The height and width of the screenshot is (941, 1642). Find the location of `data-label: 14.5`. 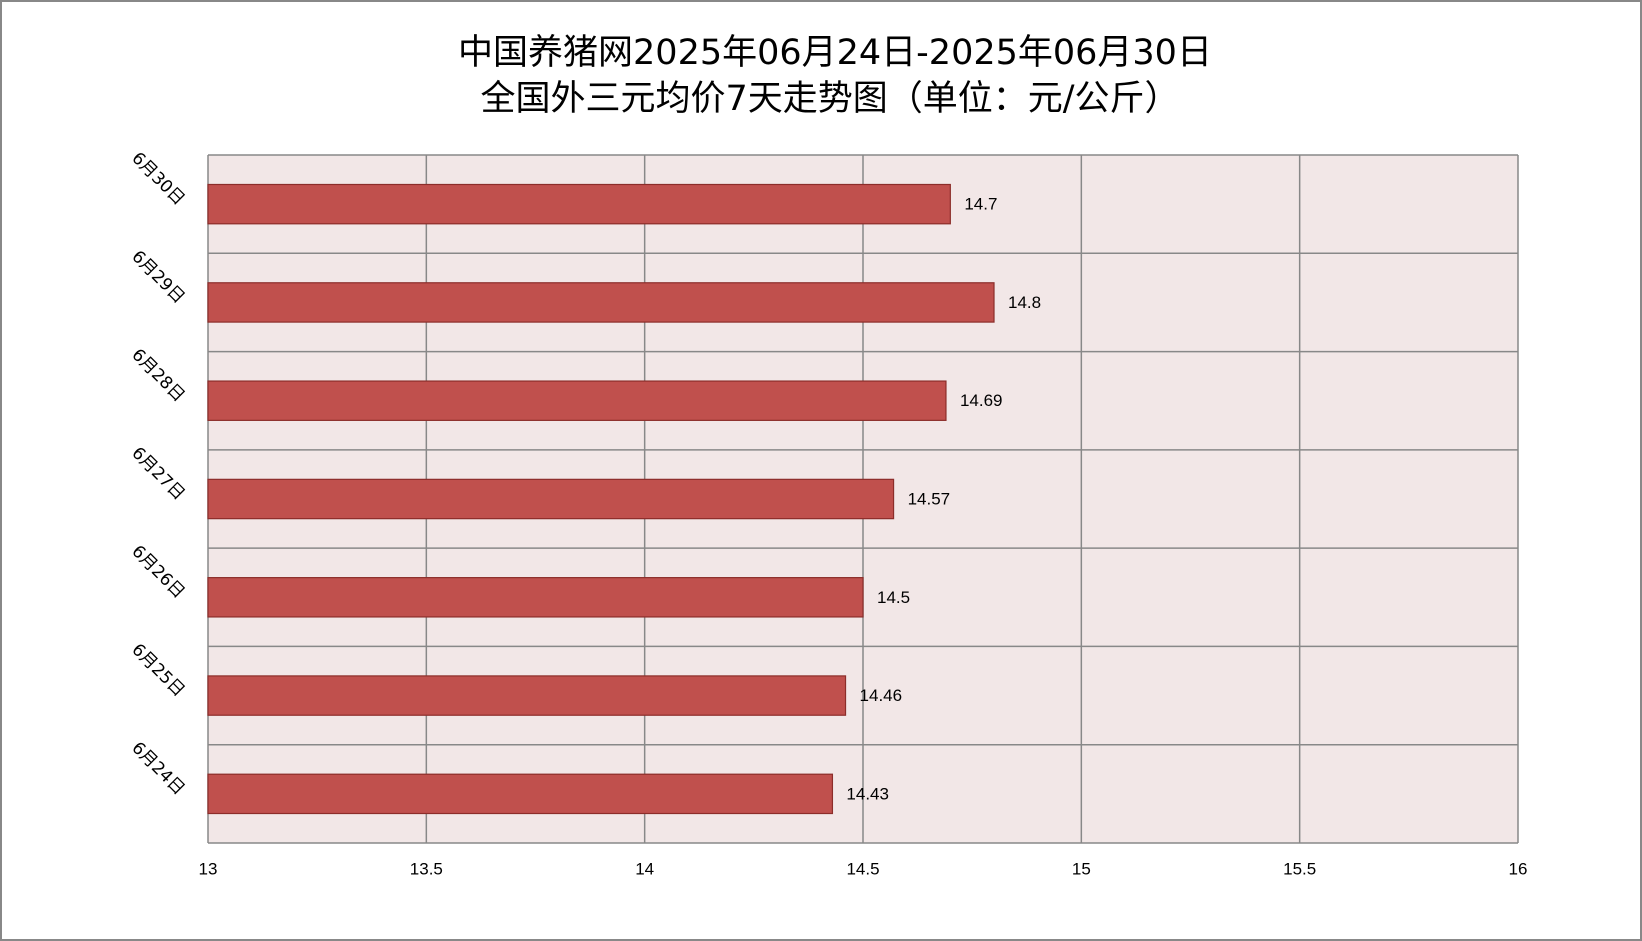

data-label: 14.5 is located at coordinates (893, 597).